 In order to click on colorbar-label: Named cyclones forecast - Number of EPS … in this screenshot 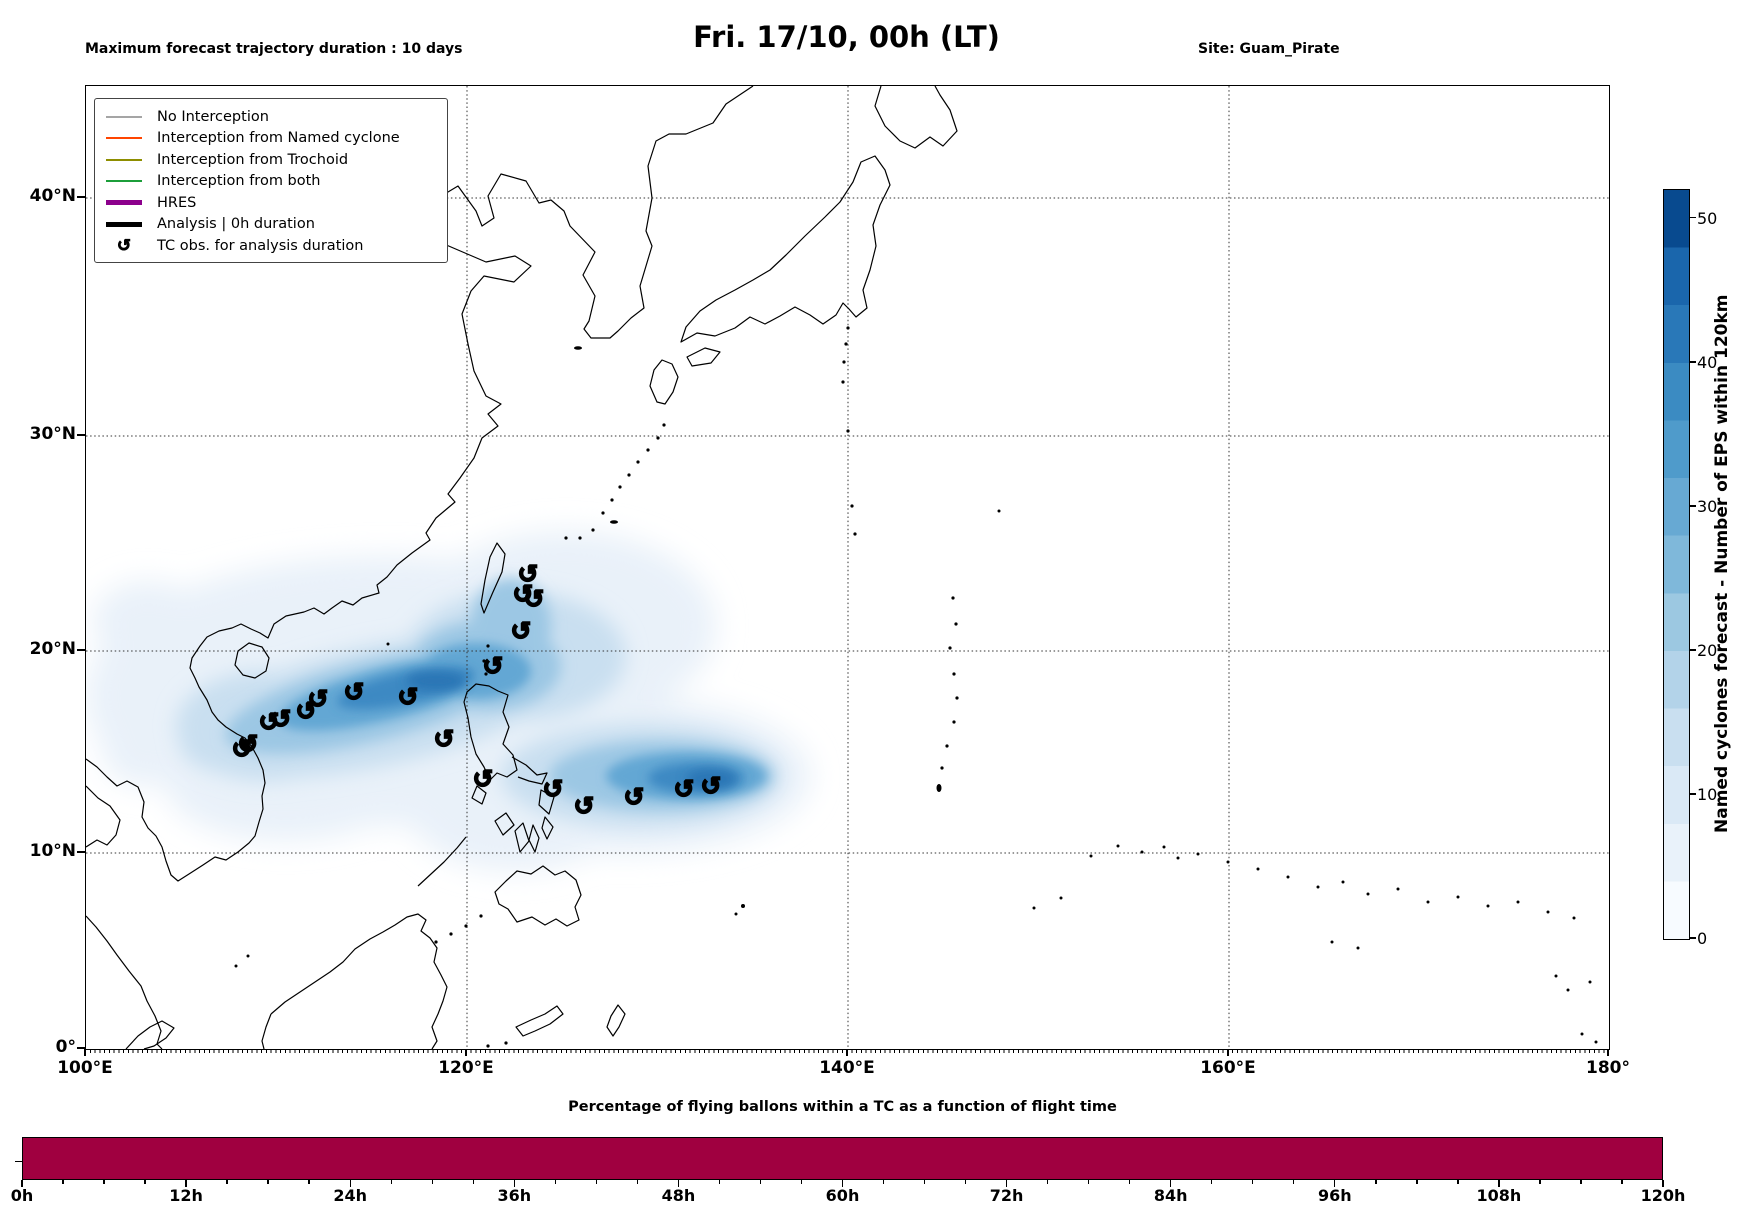, I will do `click(1722, 563)`.